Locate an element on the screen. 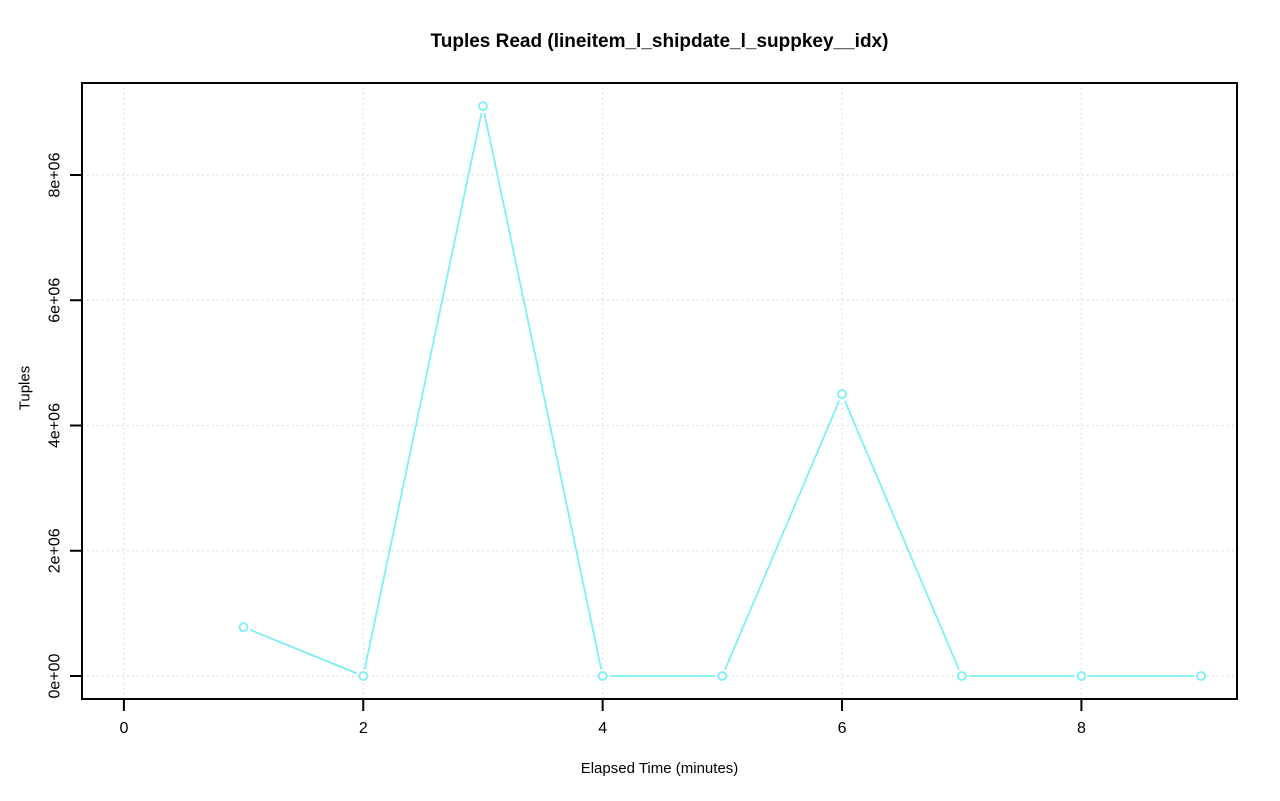 The height and width of the screenshot is (801, 1280). y-tick-label: 0e+00 is located at coordinates (55, 675).